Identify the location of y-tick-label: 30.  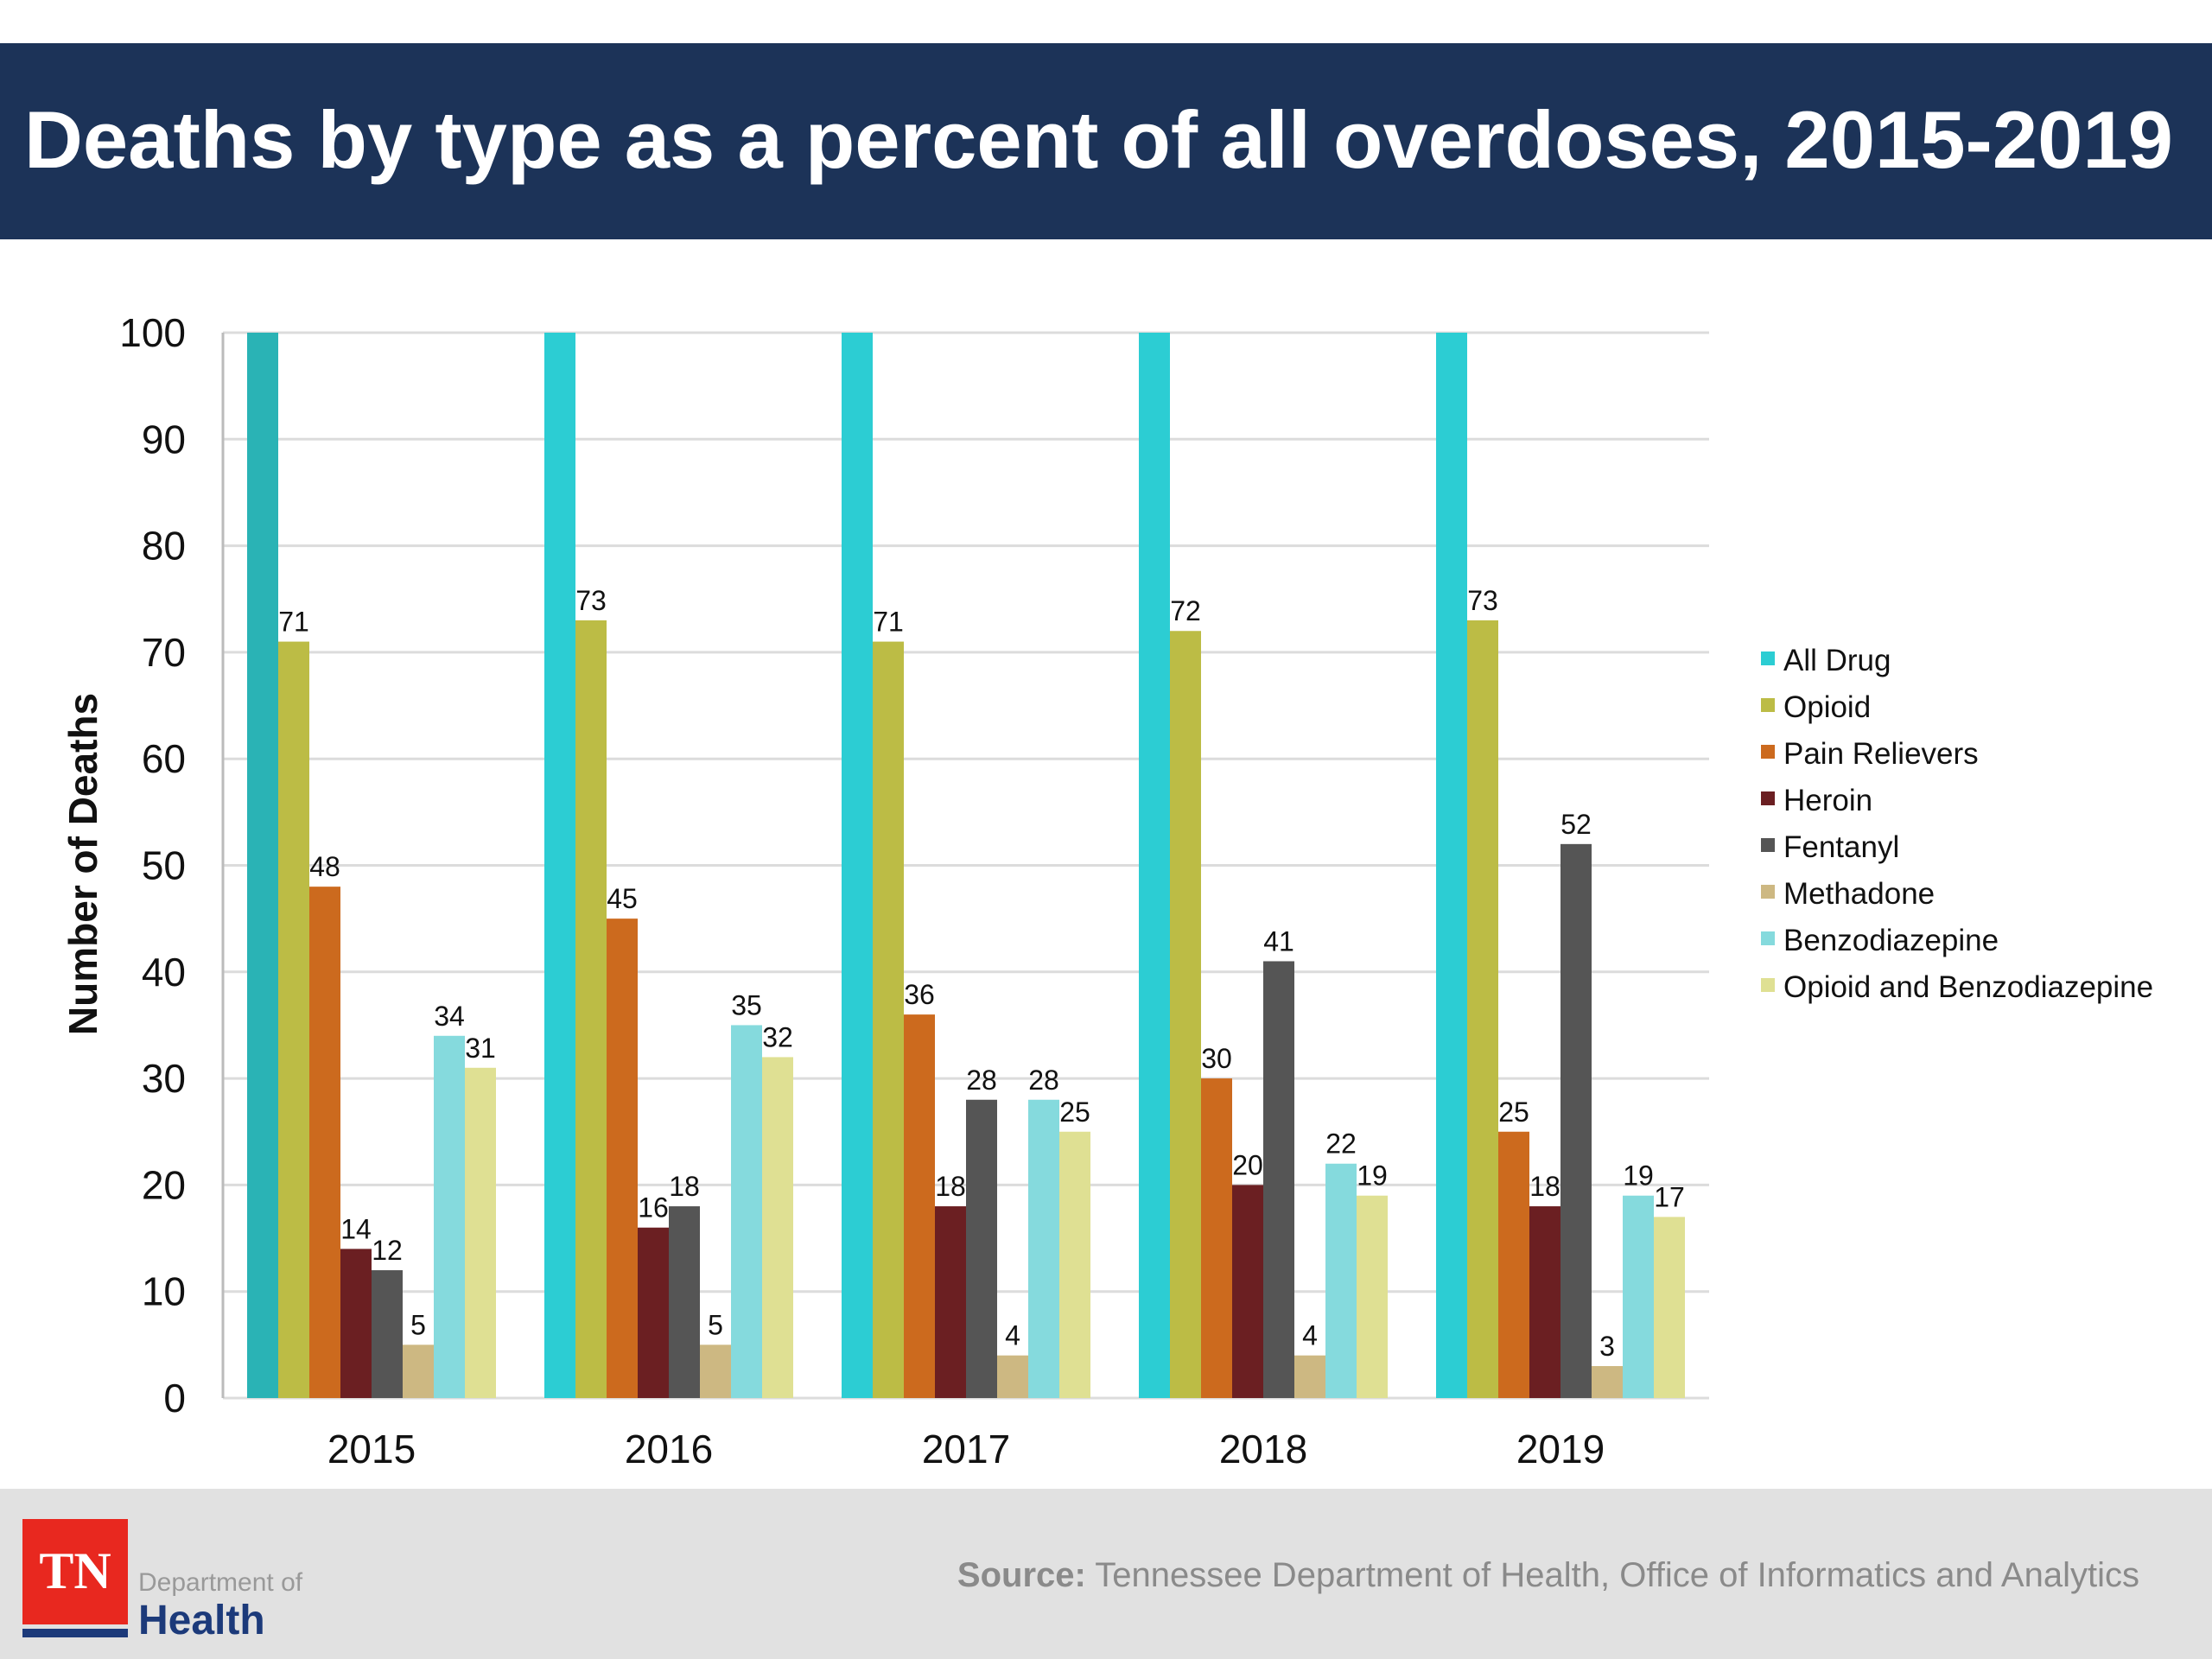
(164, 1078).